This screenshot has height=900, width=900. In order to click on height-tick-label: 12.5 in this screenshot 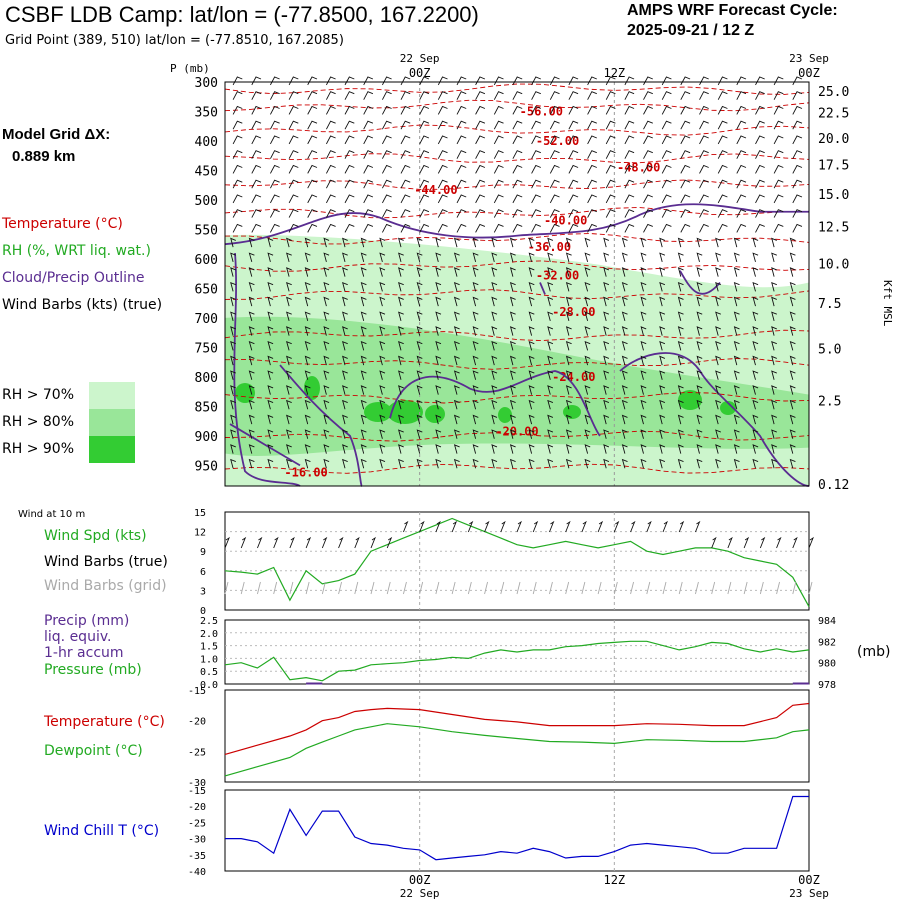, I will do `click(833, 227)`.